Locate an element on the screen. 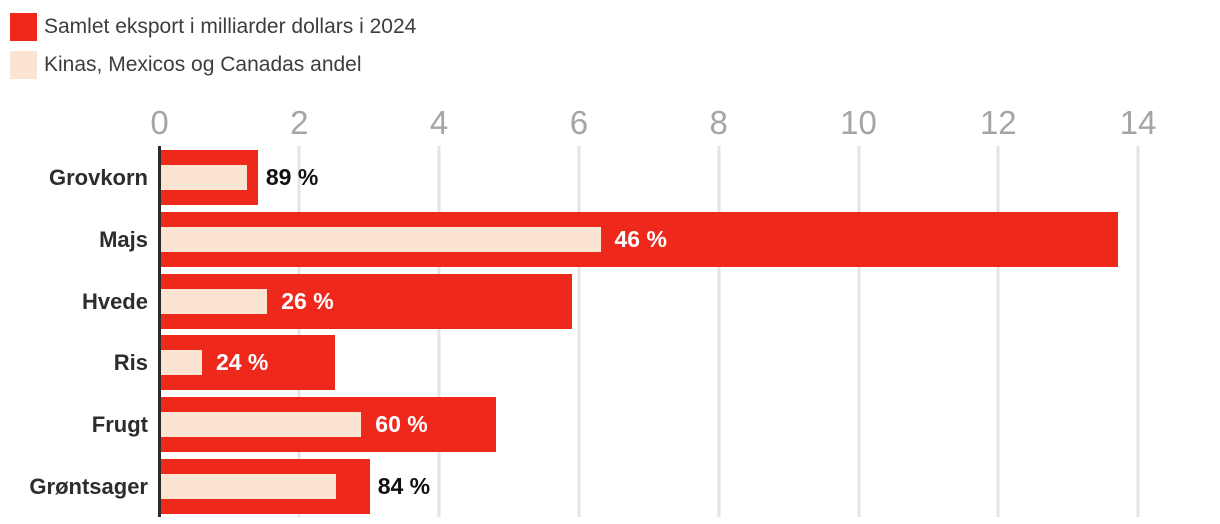 Image resolution: width=1220 pixels, height=524 pixels. category-label: Majs is located at coordinates (123, 239).